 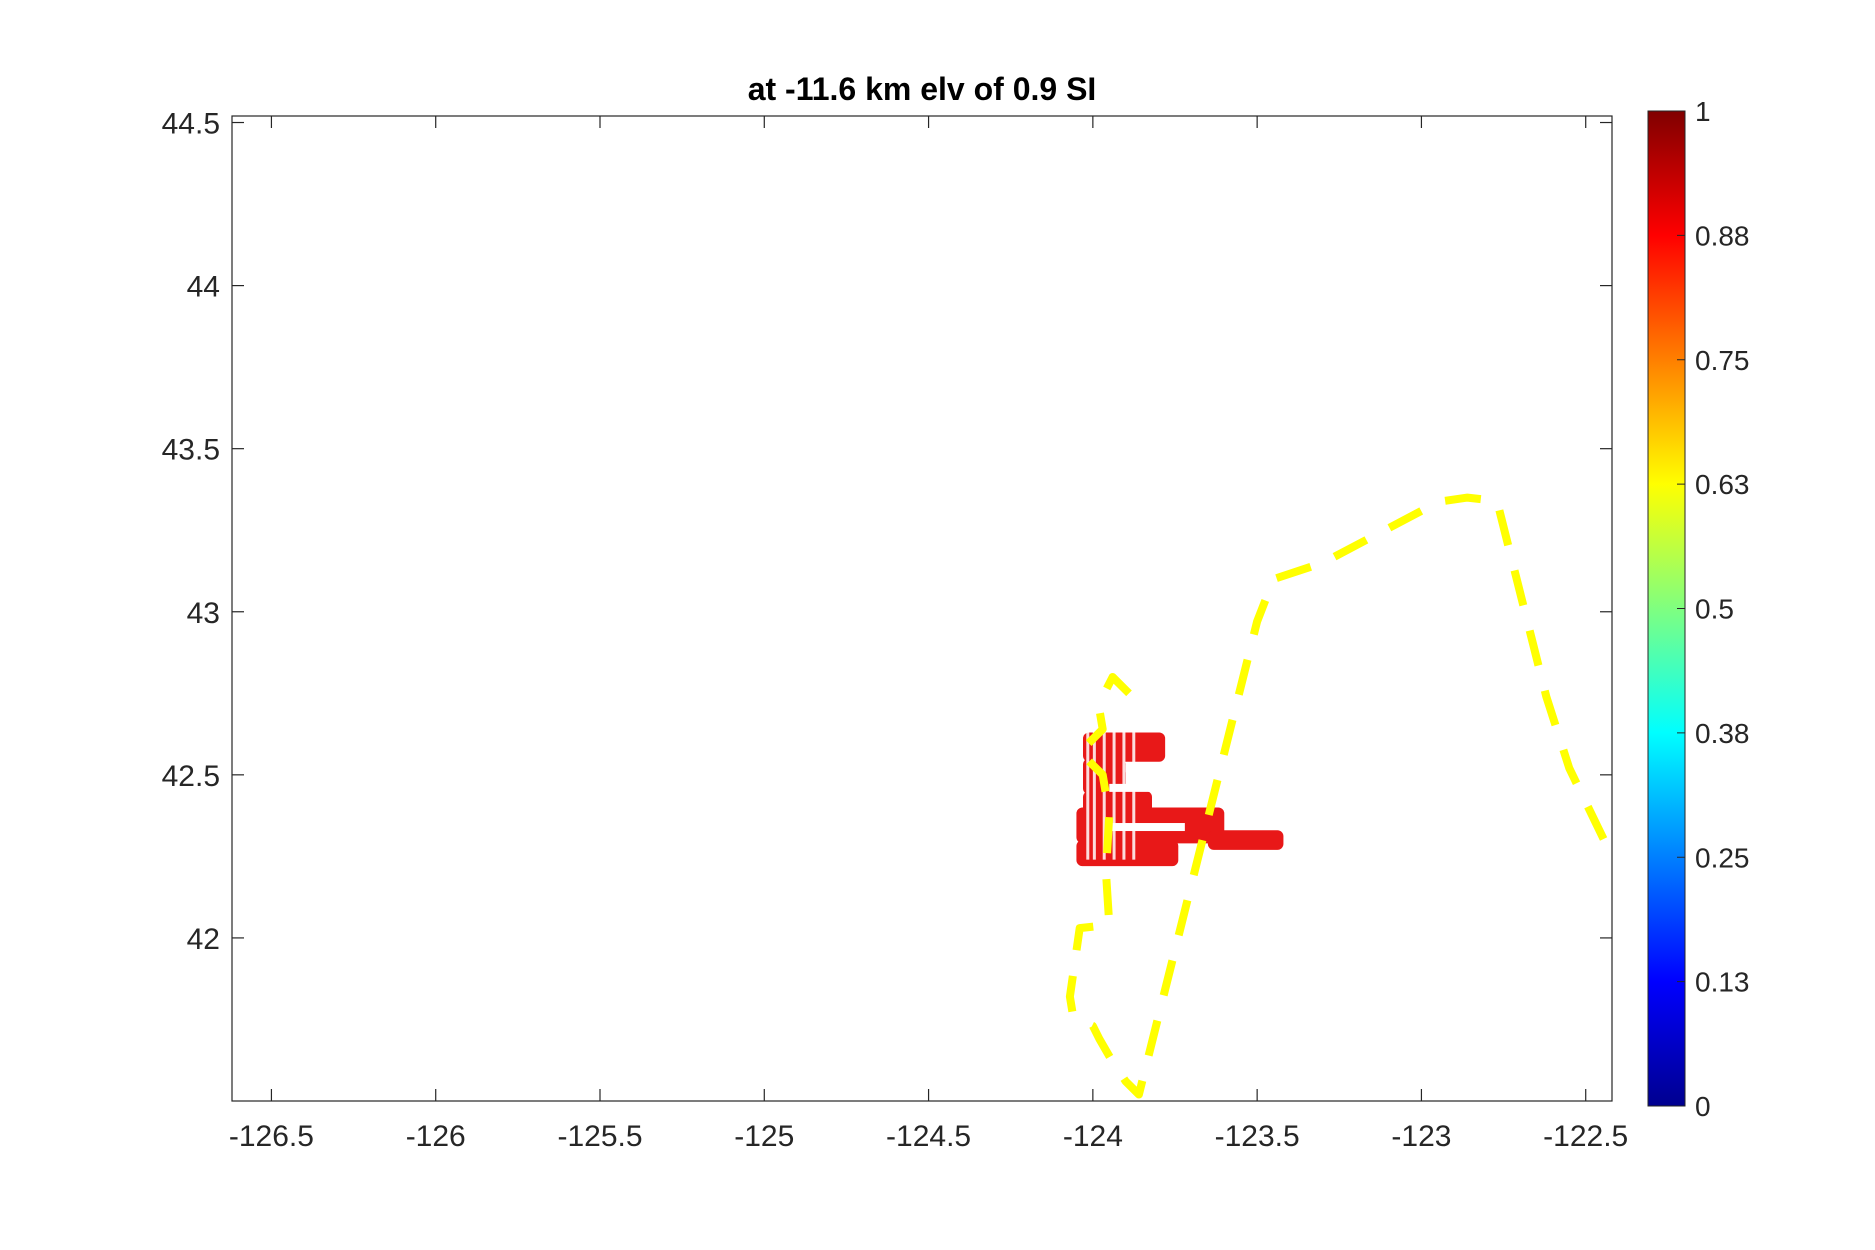 I want to click on colorbar-tick-label: 0.38, so click(x=1722, y=733).